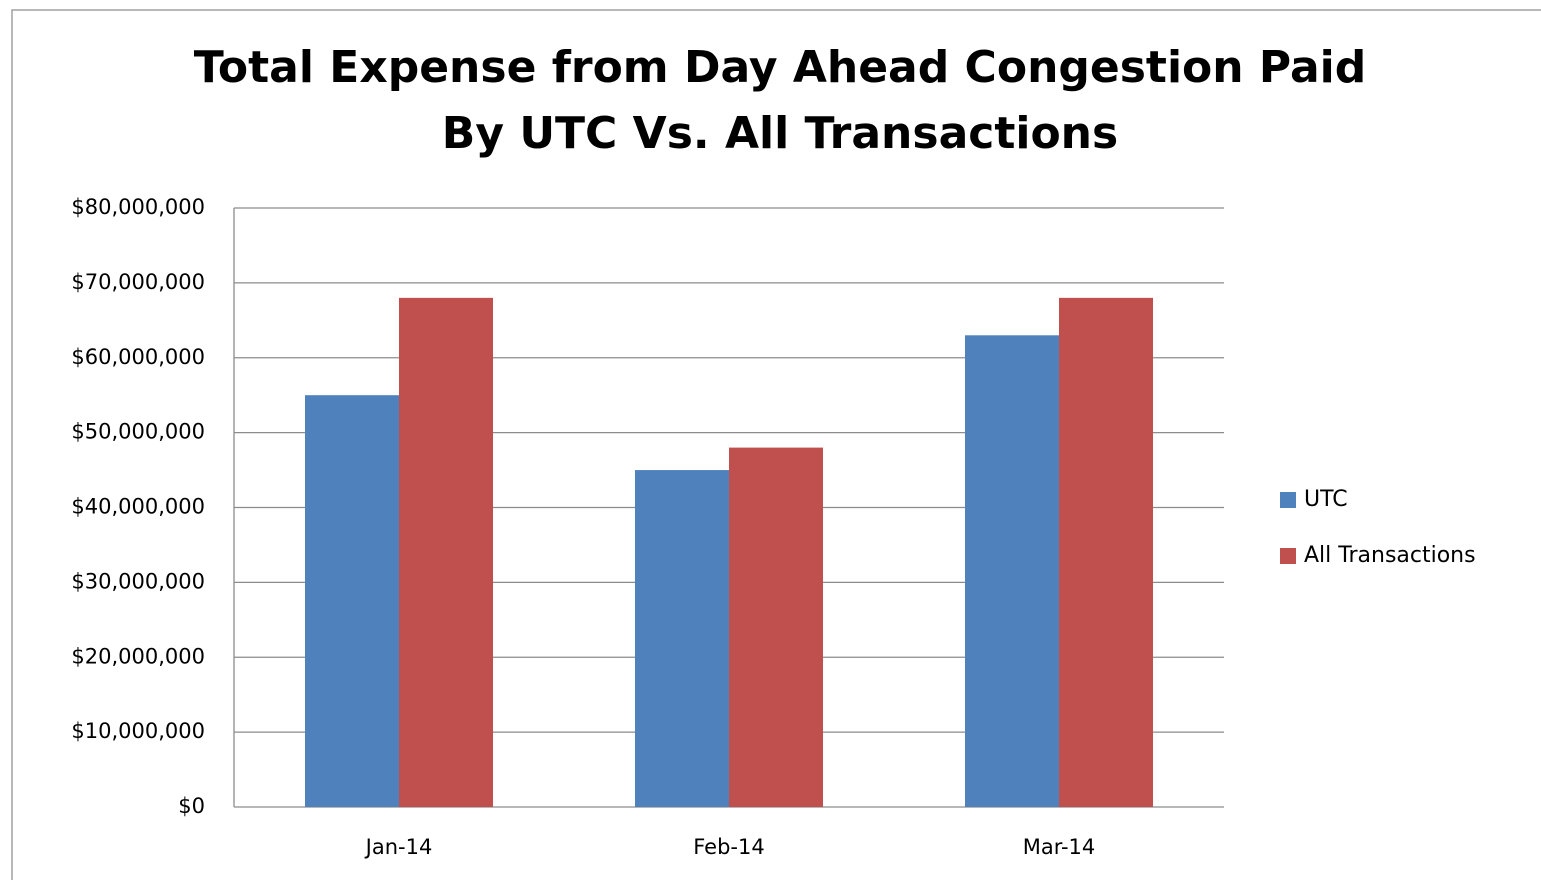  What do you see at coordinates (138, 731) in the screenshot?
I see `y-tick-label: $10,000,000` at bounding box center [138, 731].